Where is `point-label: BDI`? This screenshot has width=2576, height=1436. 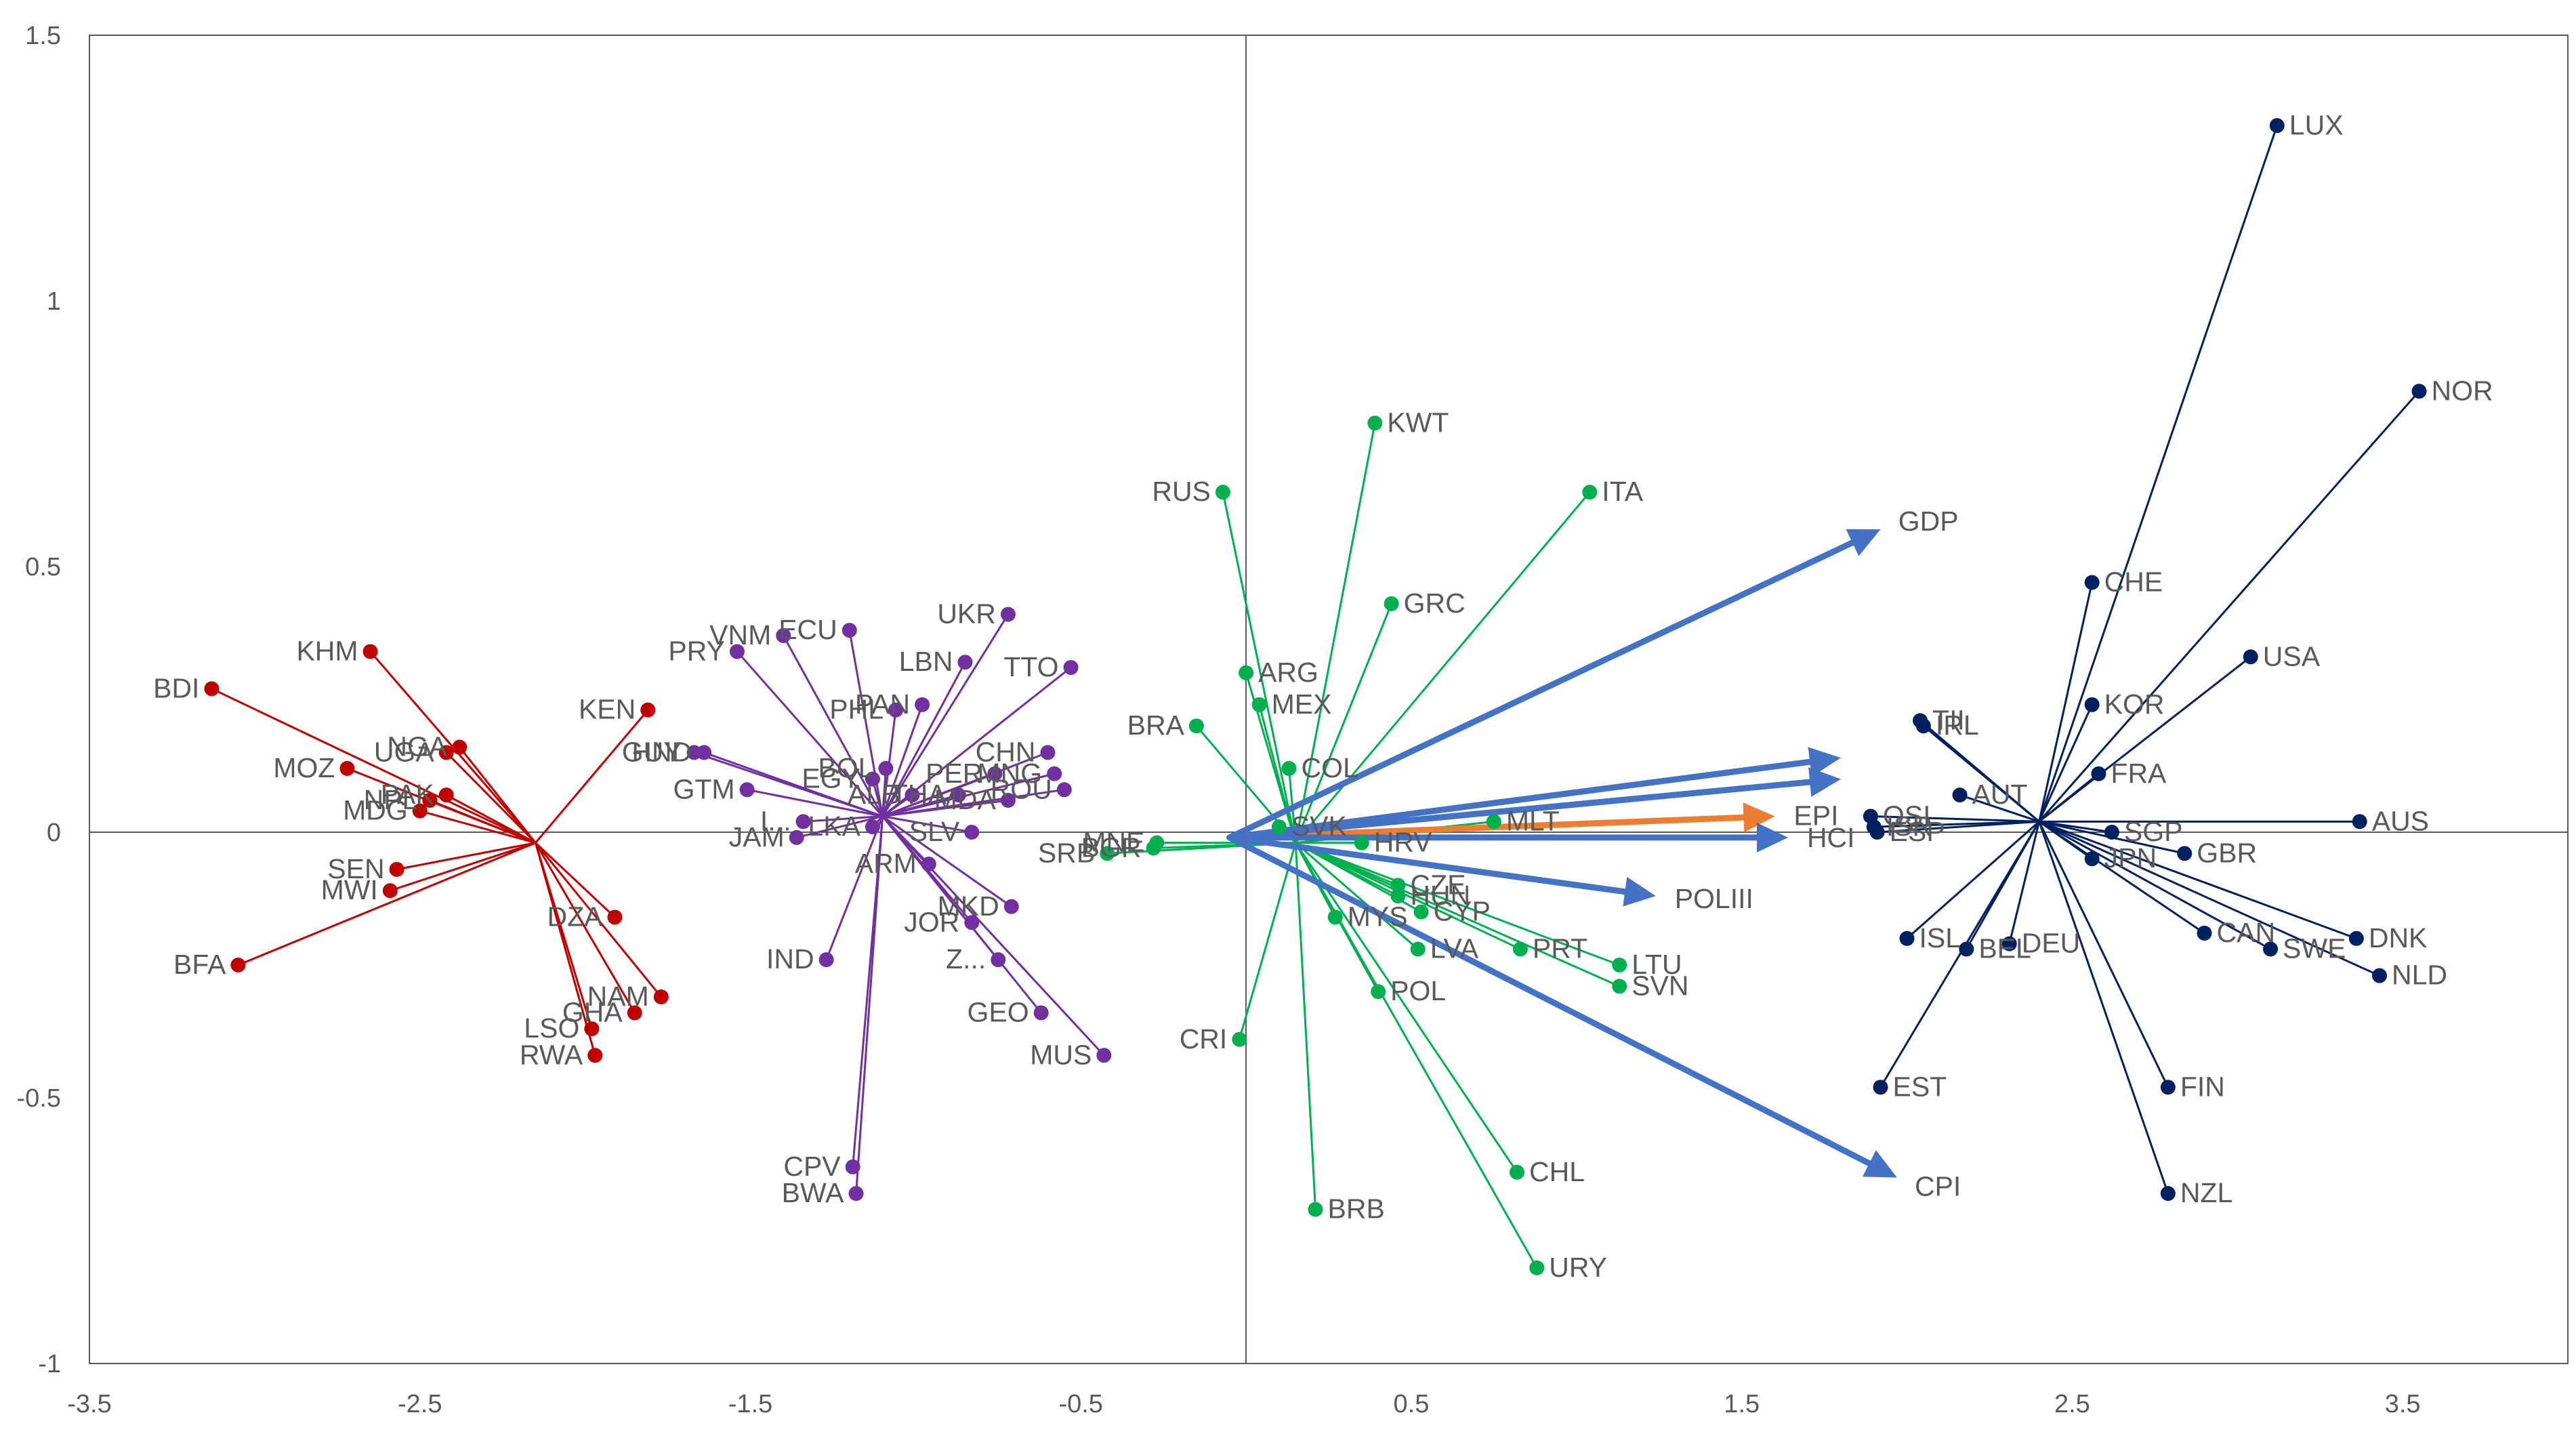
point-label: BDI is located at coordinates (176, 687).